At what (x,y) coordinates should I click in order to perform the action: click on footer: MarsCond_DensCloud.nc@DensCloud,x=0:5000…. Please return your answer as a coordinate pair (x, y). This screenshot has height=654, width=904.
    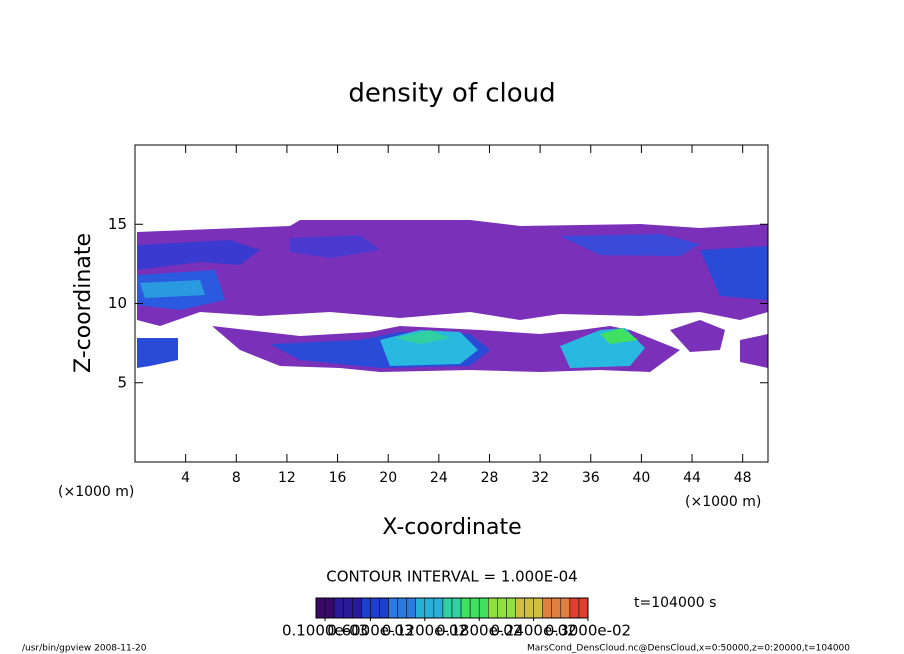
    Looking at the image, I should click on (688, 649).